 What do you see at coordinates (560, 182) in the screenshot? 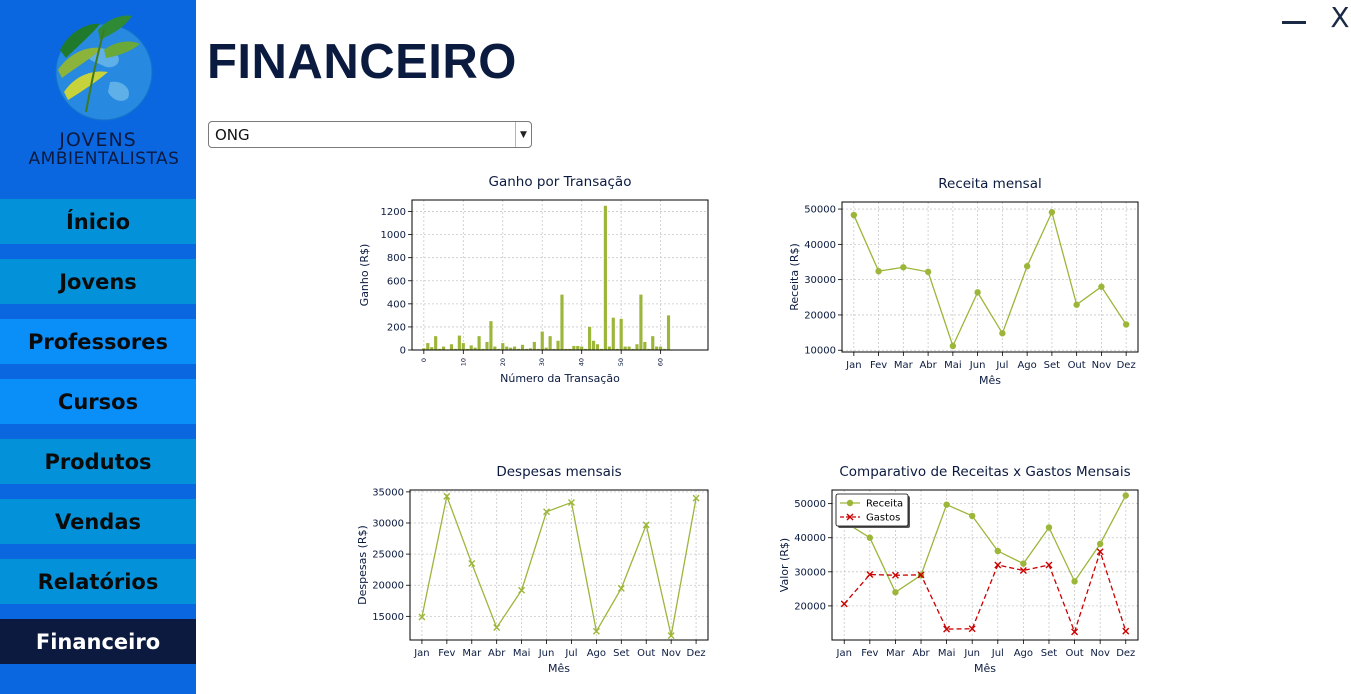
I see `chart-title: Ganho por Transação` at bounding box center [560, 182].